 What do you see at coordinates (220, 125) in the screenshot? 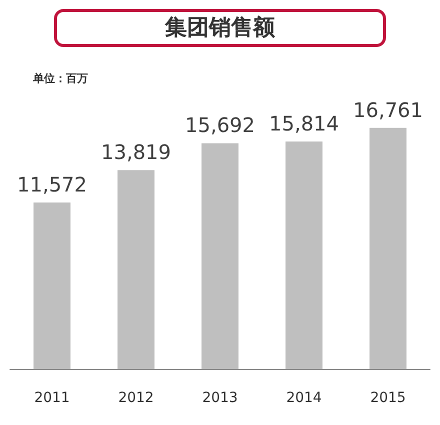
I see `data-label: 15,692` at bounding box center [220, 125].